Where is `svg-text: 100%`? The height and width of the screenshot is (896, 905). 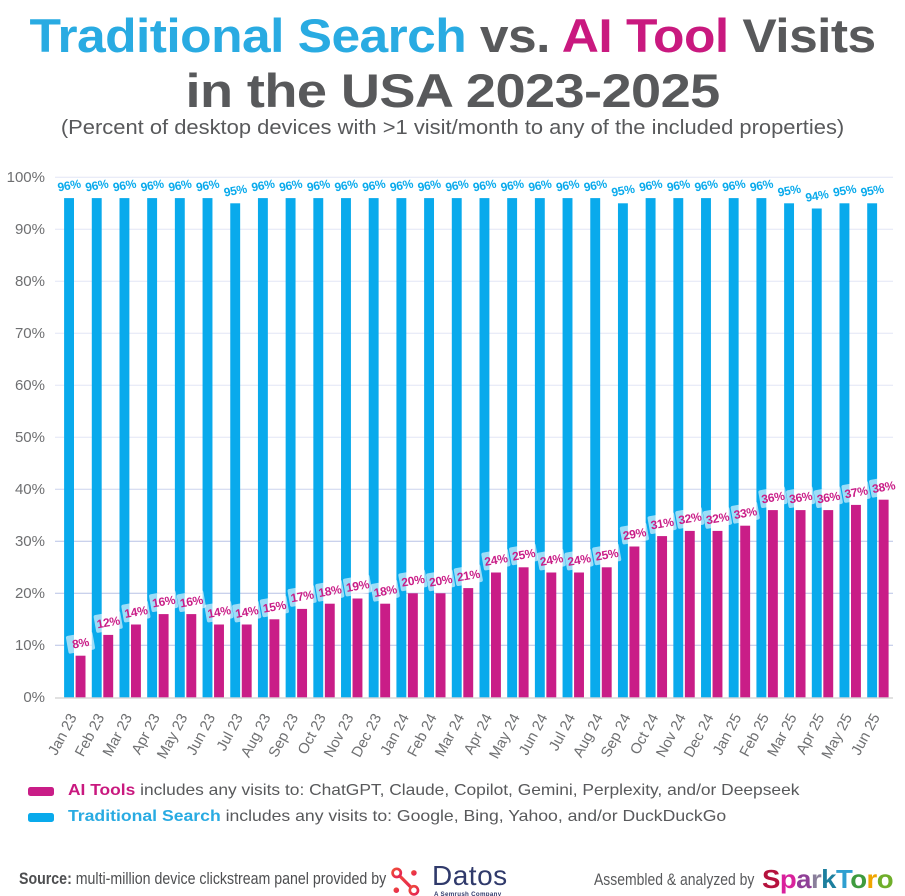
svg-text: 100% is located at coordinates (26, 177).